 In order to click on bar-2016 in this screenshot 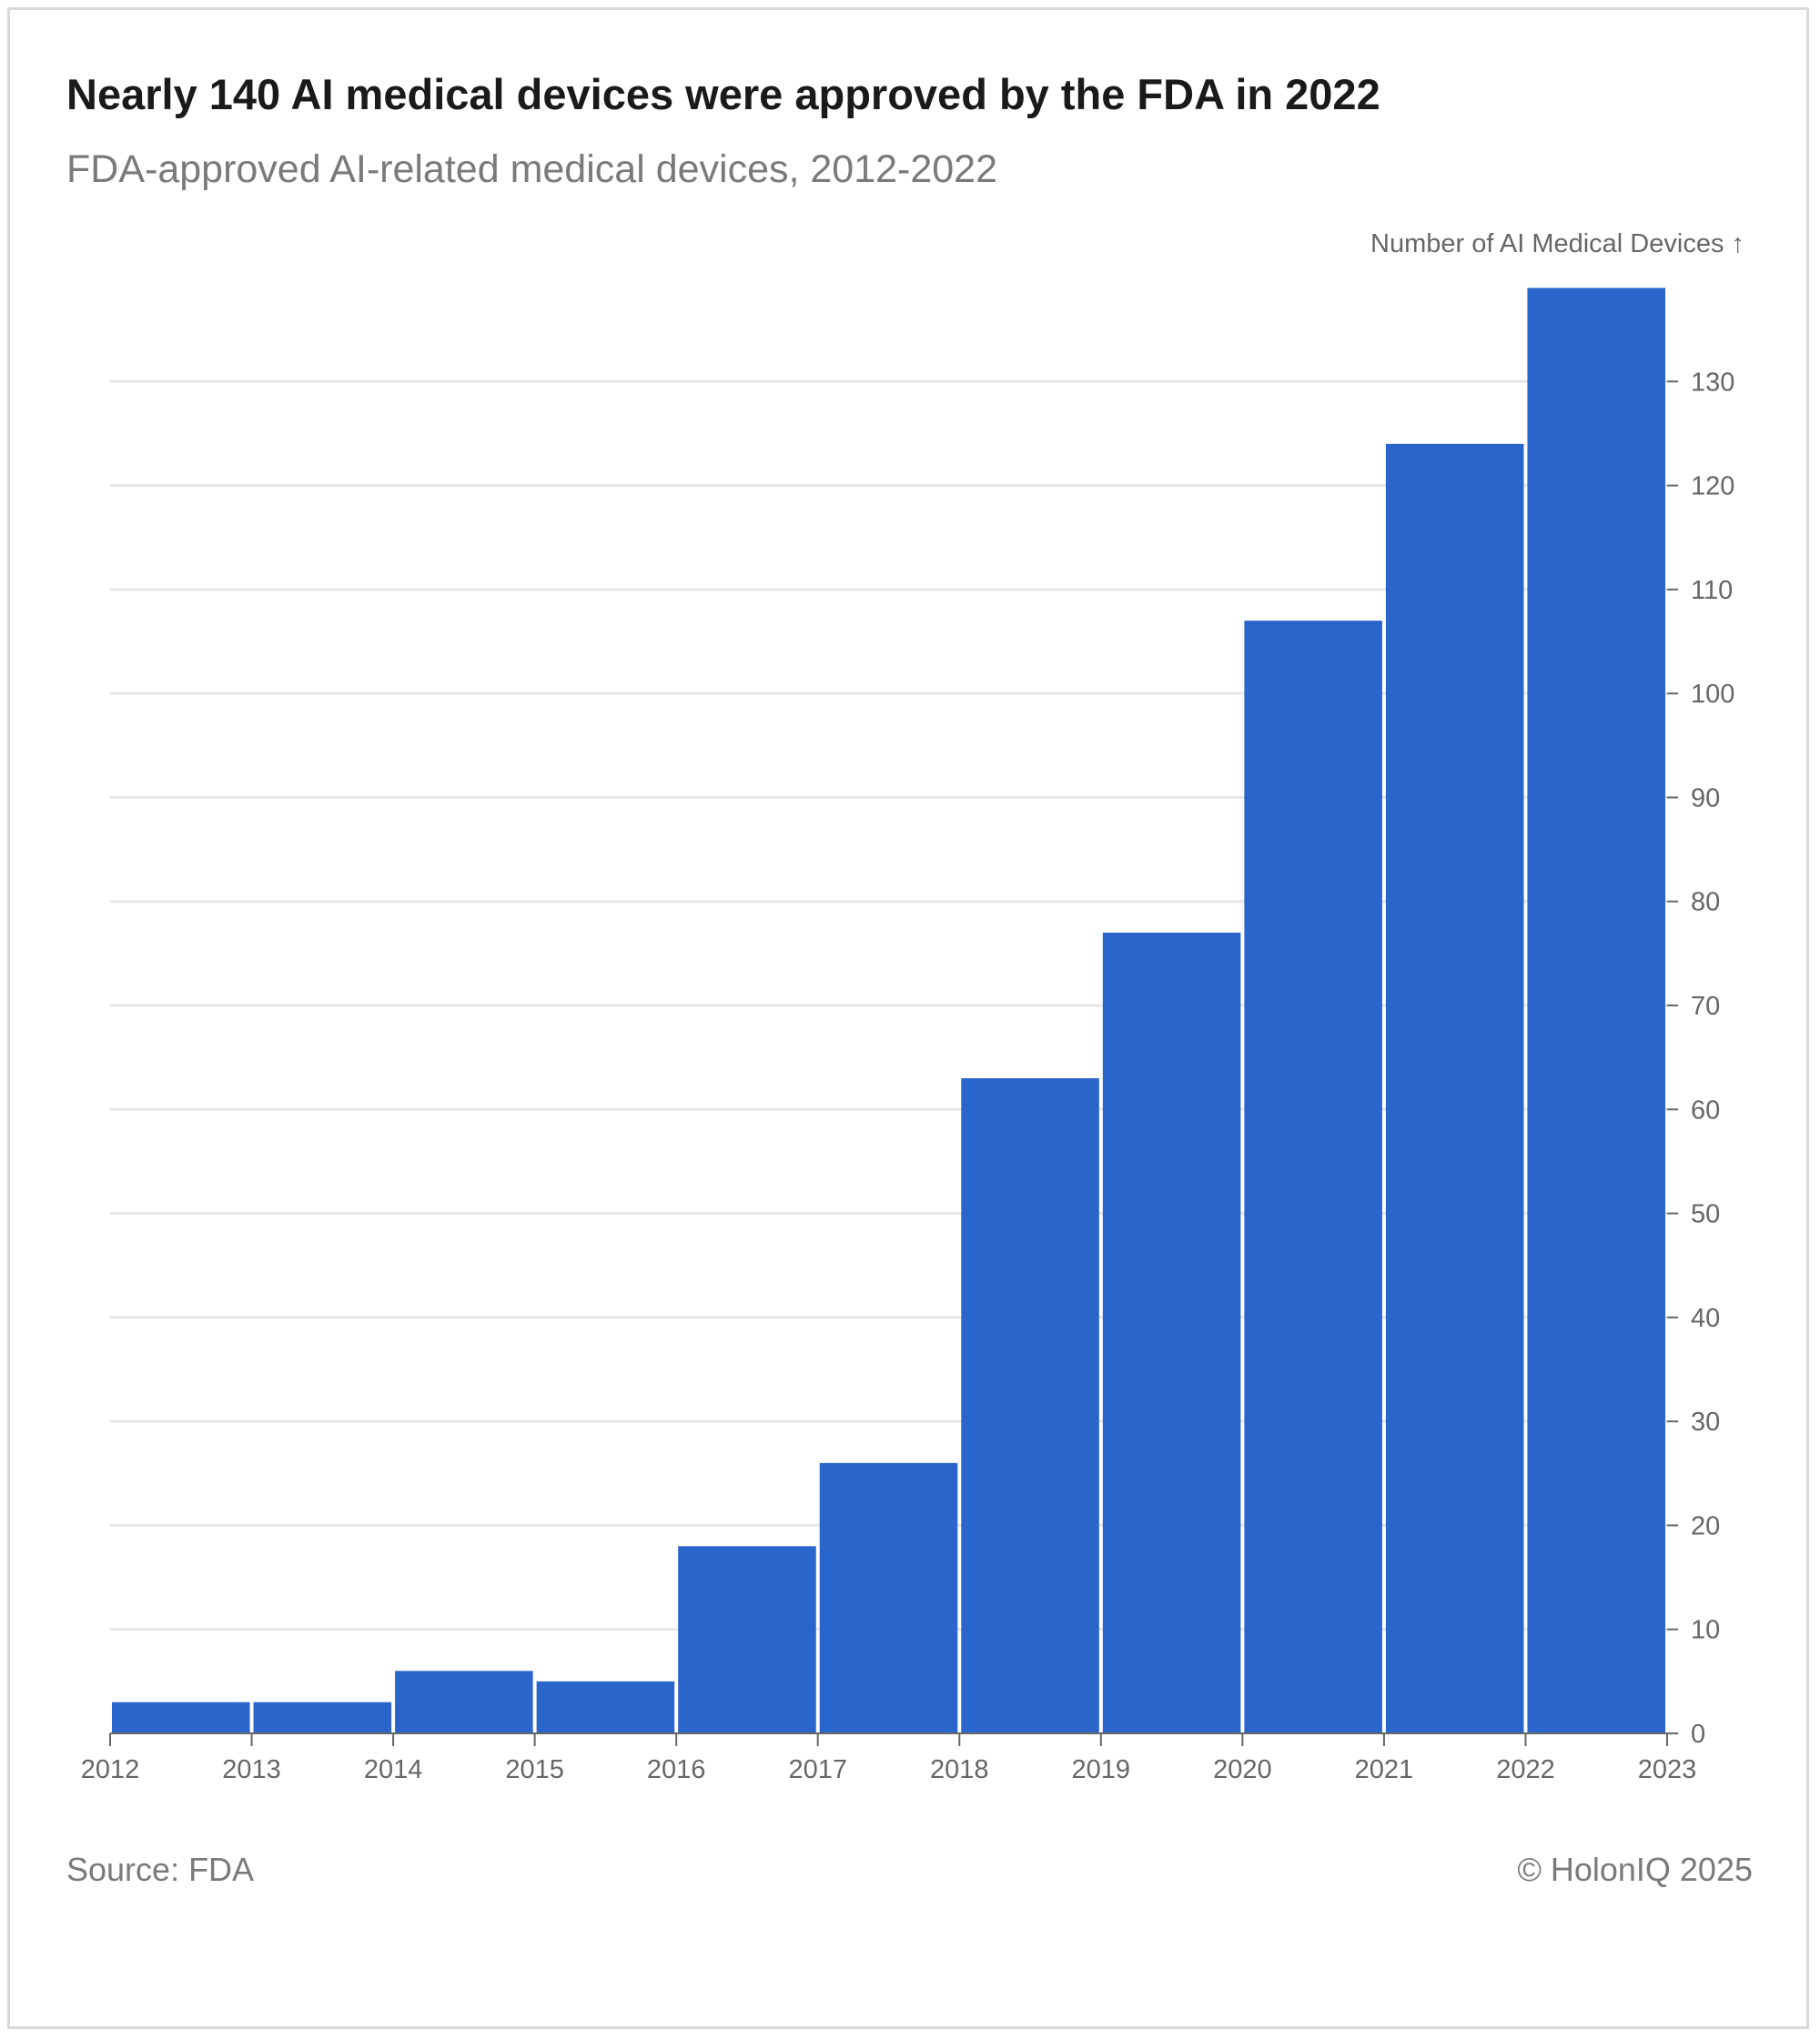, I will do `click(747, 1640)`.